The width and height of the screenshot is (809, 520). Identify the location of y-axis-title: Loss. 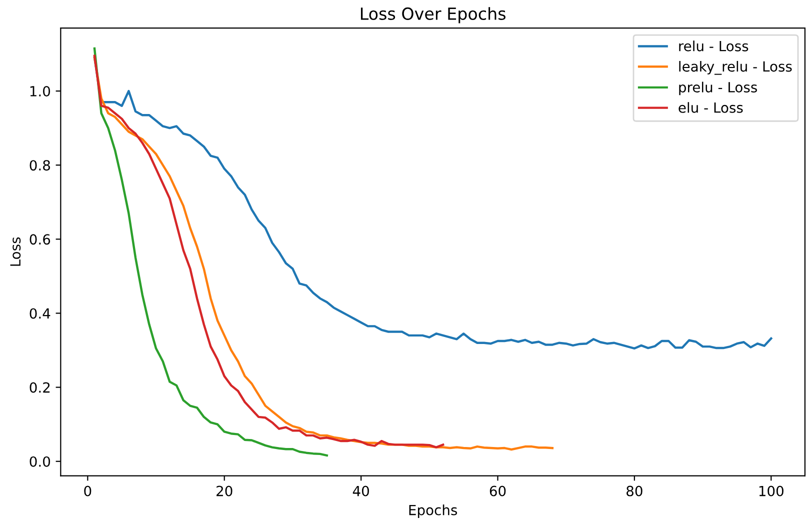
(15, 251).